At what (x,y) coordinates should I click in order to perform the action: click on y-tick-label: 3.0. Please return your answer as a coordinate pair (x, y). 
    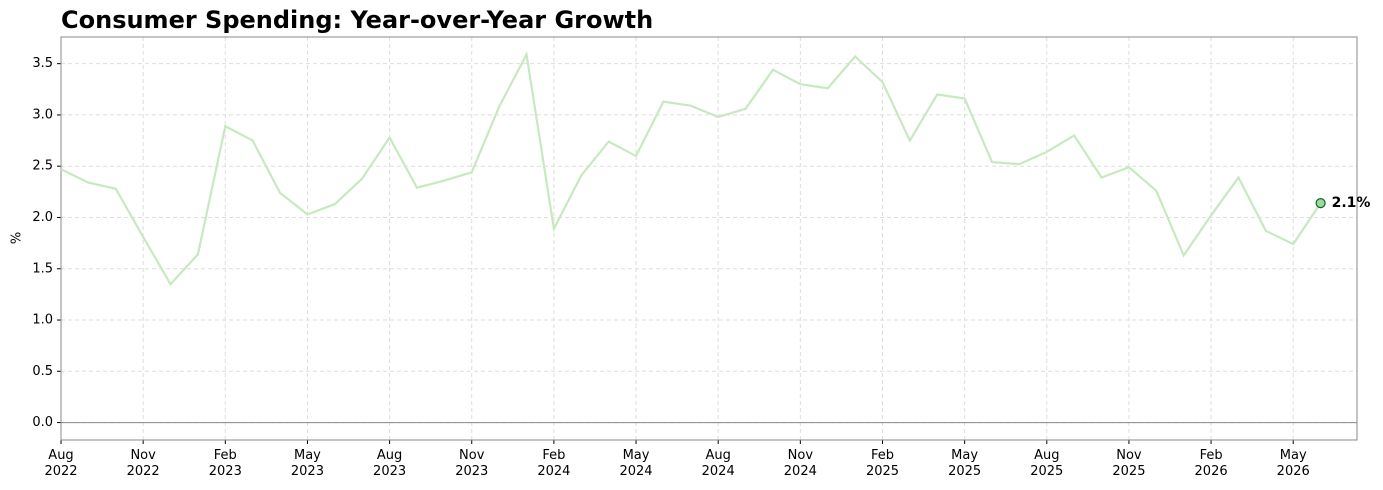
    Looking at the image, I should click on (42, 114).